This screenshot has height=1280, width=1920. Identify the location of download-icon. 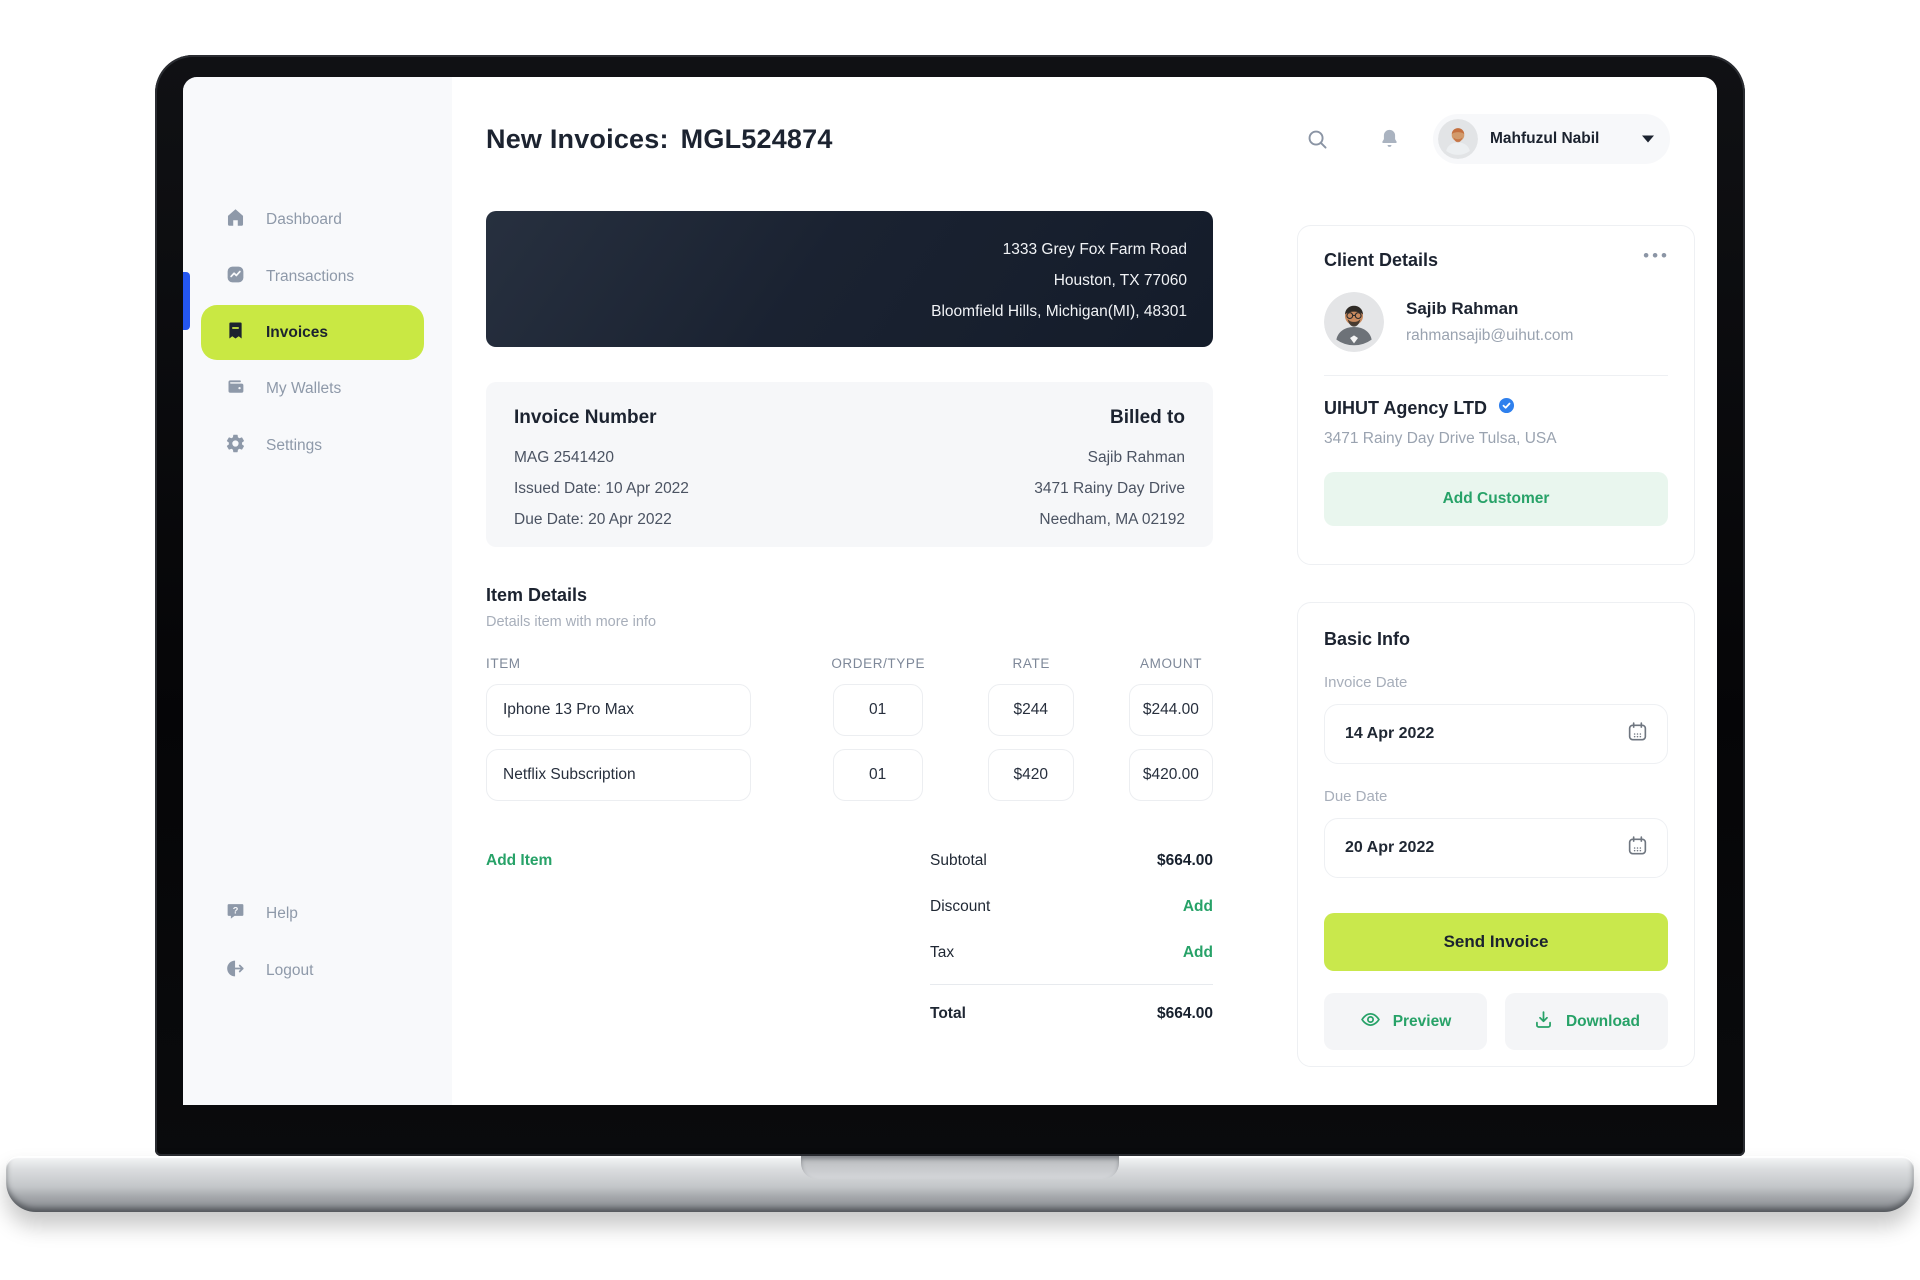
(1543, 1022).